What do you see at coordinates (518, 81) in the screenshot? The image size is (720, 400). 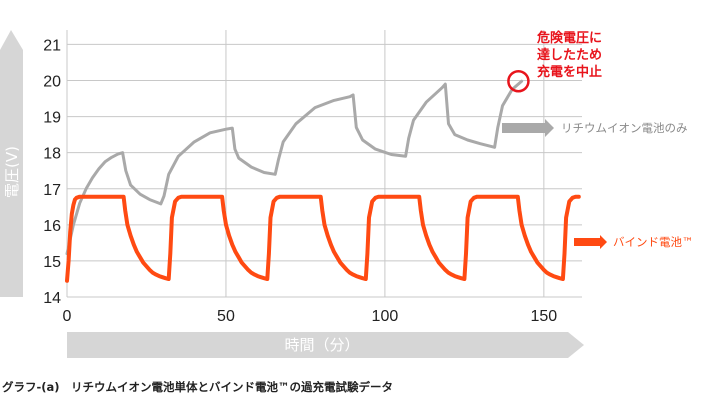 I see `stop-point-marker` at bounding box center [518, 81].